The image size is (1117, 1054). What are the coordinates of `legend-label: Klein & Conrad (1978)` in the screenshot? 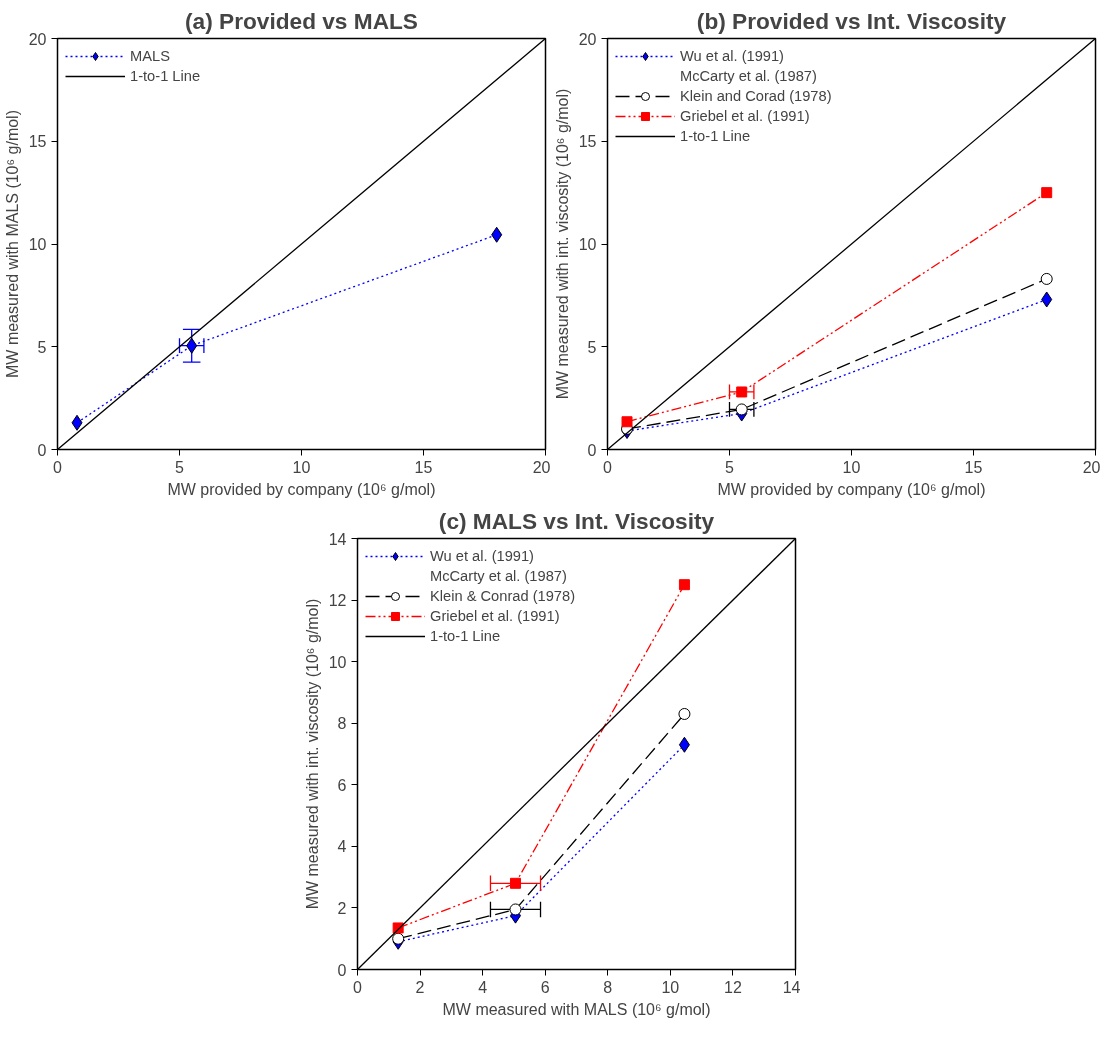 It's located at (503, 596).